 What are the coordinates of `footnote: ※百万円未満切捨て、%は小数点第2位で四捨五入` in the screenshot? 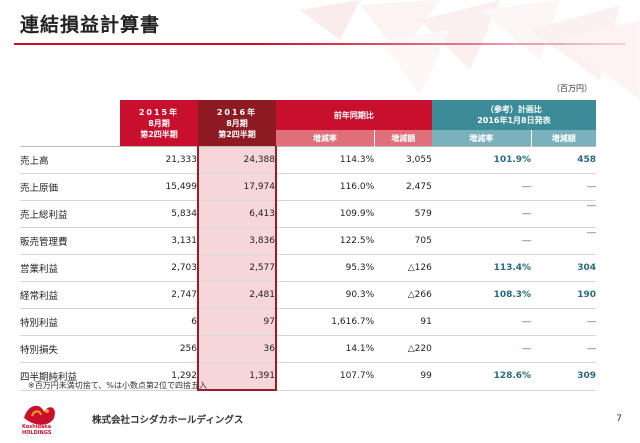 It's located at (117, 385).